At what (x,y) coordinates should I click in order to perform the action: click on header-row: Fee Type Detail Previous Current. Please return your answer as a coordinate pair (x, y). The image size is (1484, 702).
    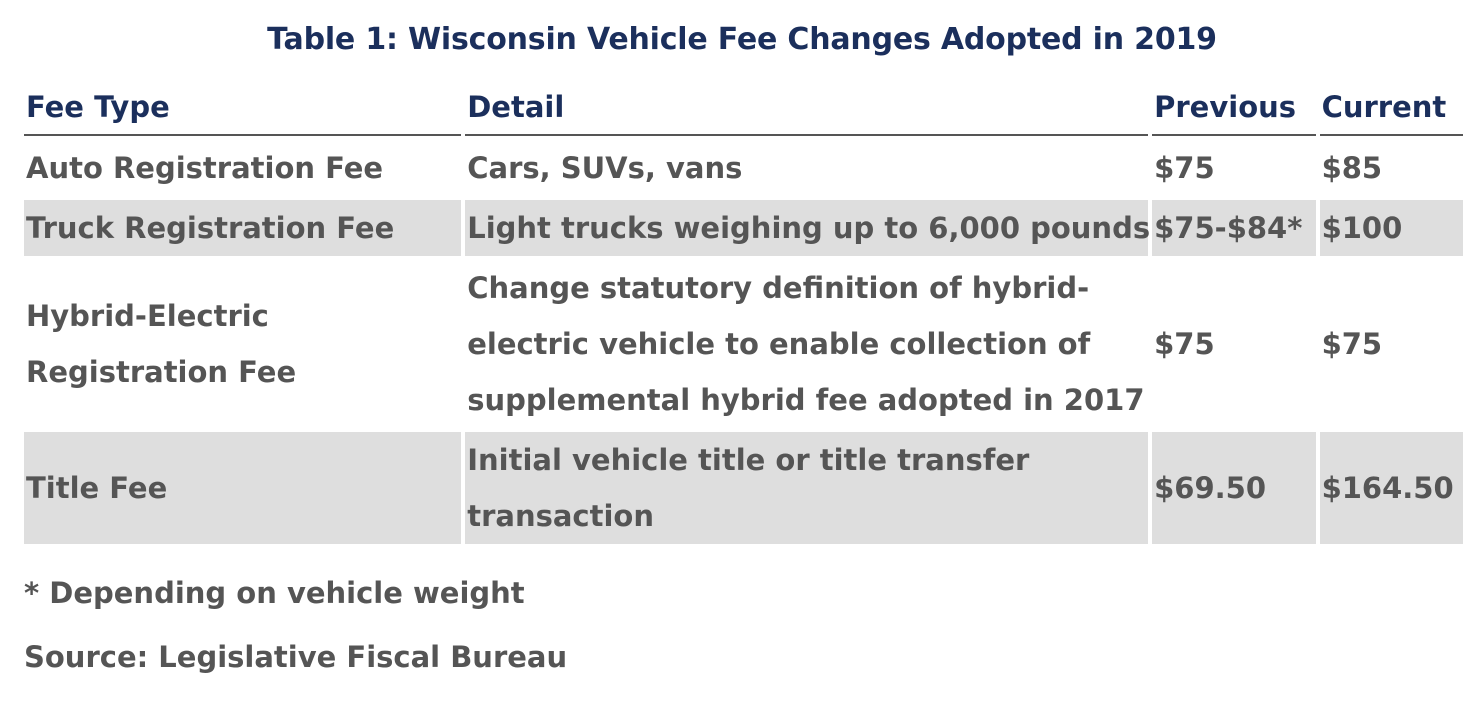
    Looking at the image, I should click on (743, 111).